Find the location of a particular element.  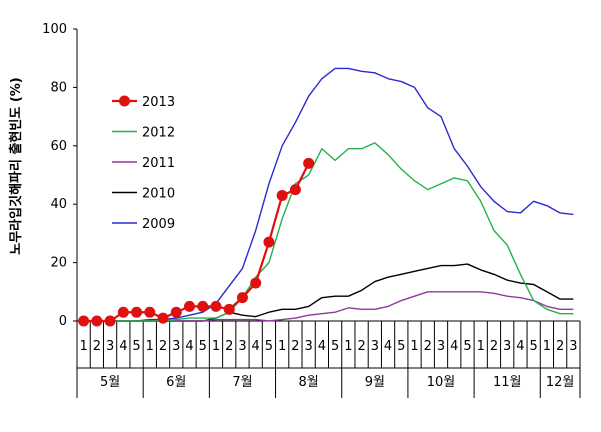

x-month-label: 6월 is located at coordinates (176, 382).